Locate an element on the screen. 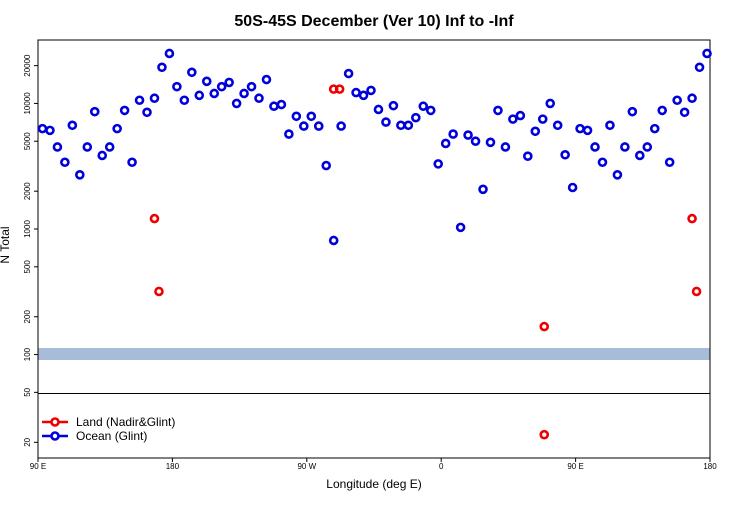  y-tick-label: 100 is located at coordinates (27, 354).